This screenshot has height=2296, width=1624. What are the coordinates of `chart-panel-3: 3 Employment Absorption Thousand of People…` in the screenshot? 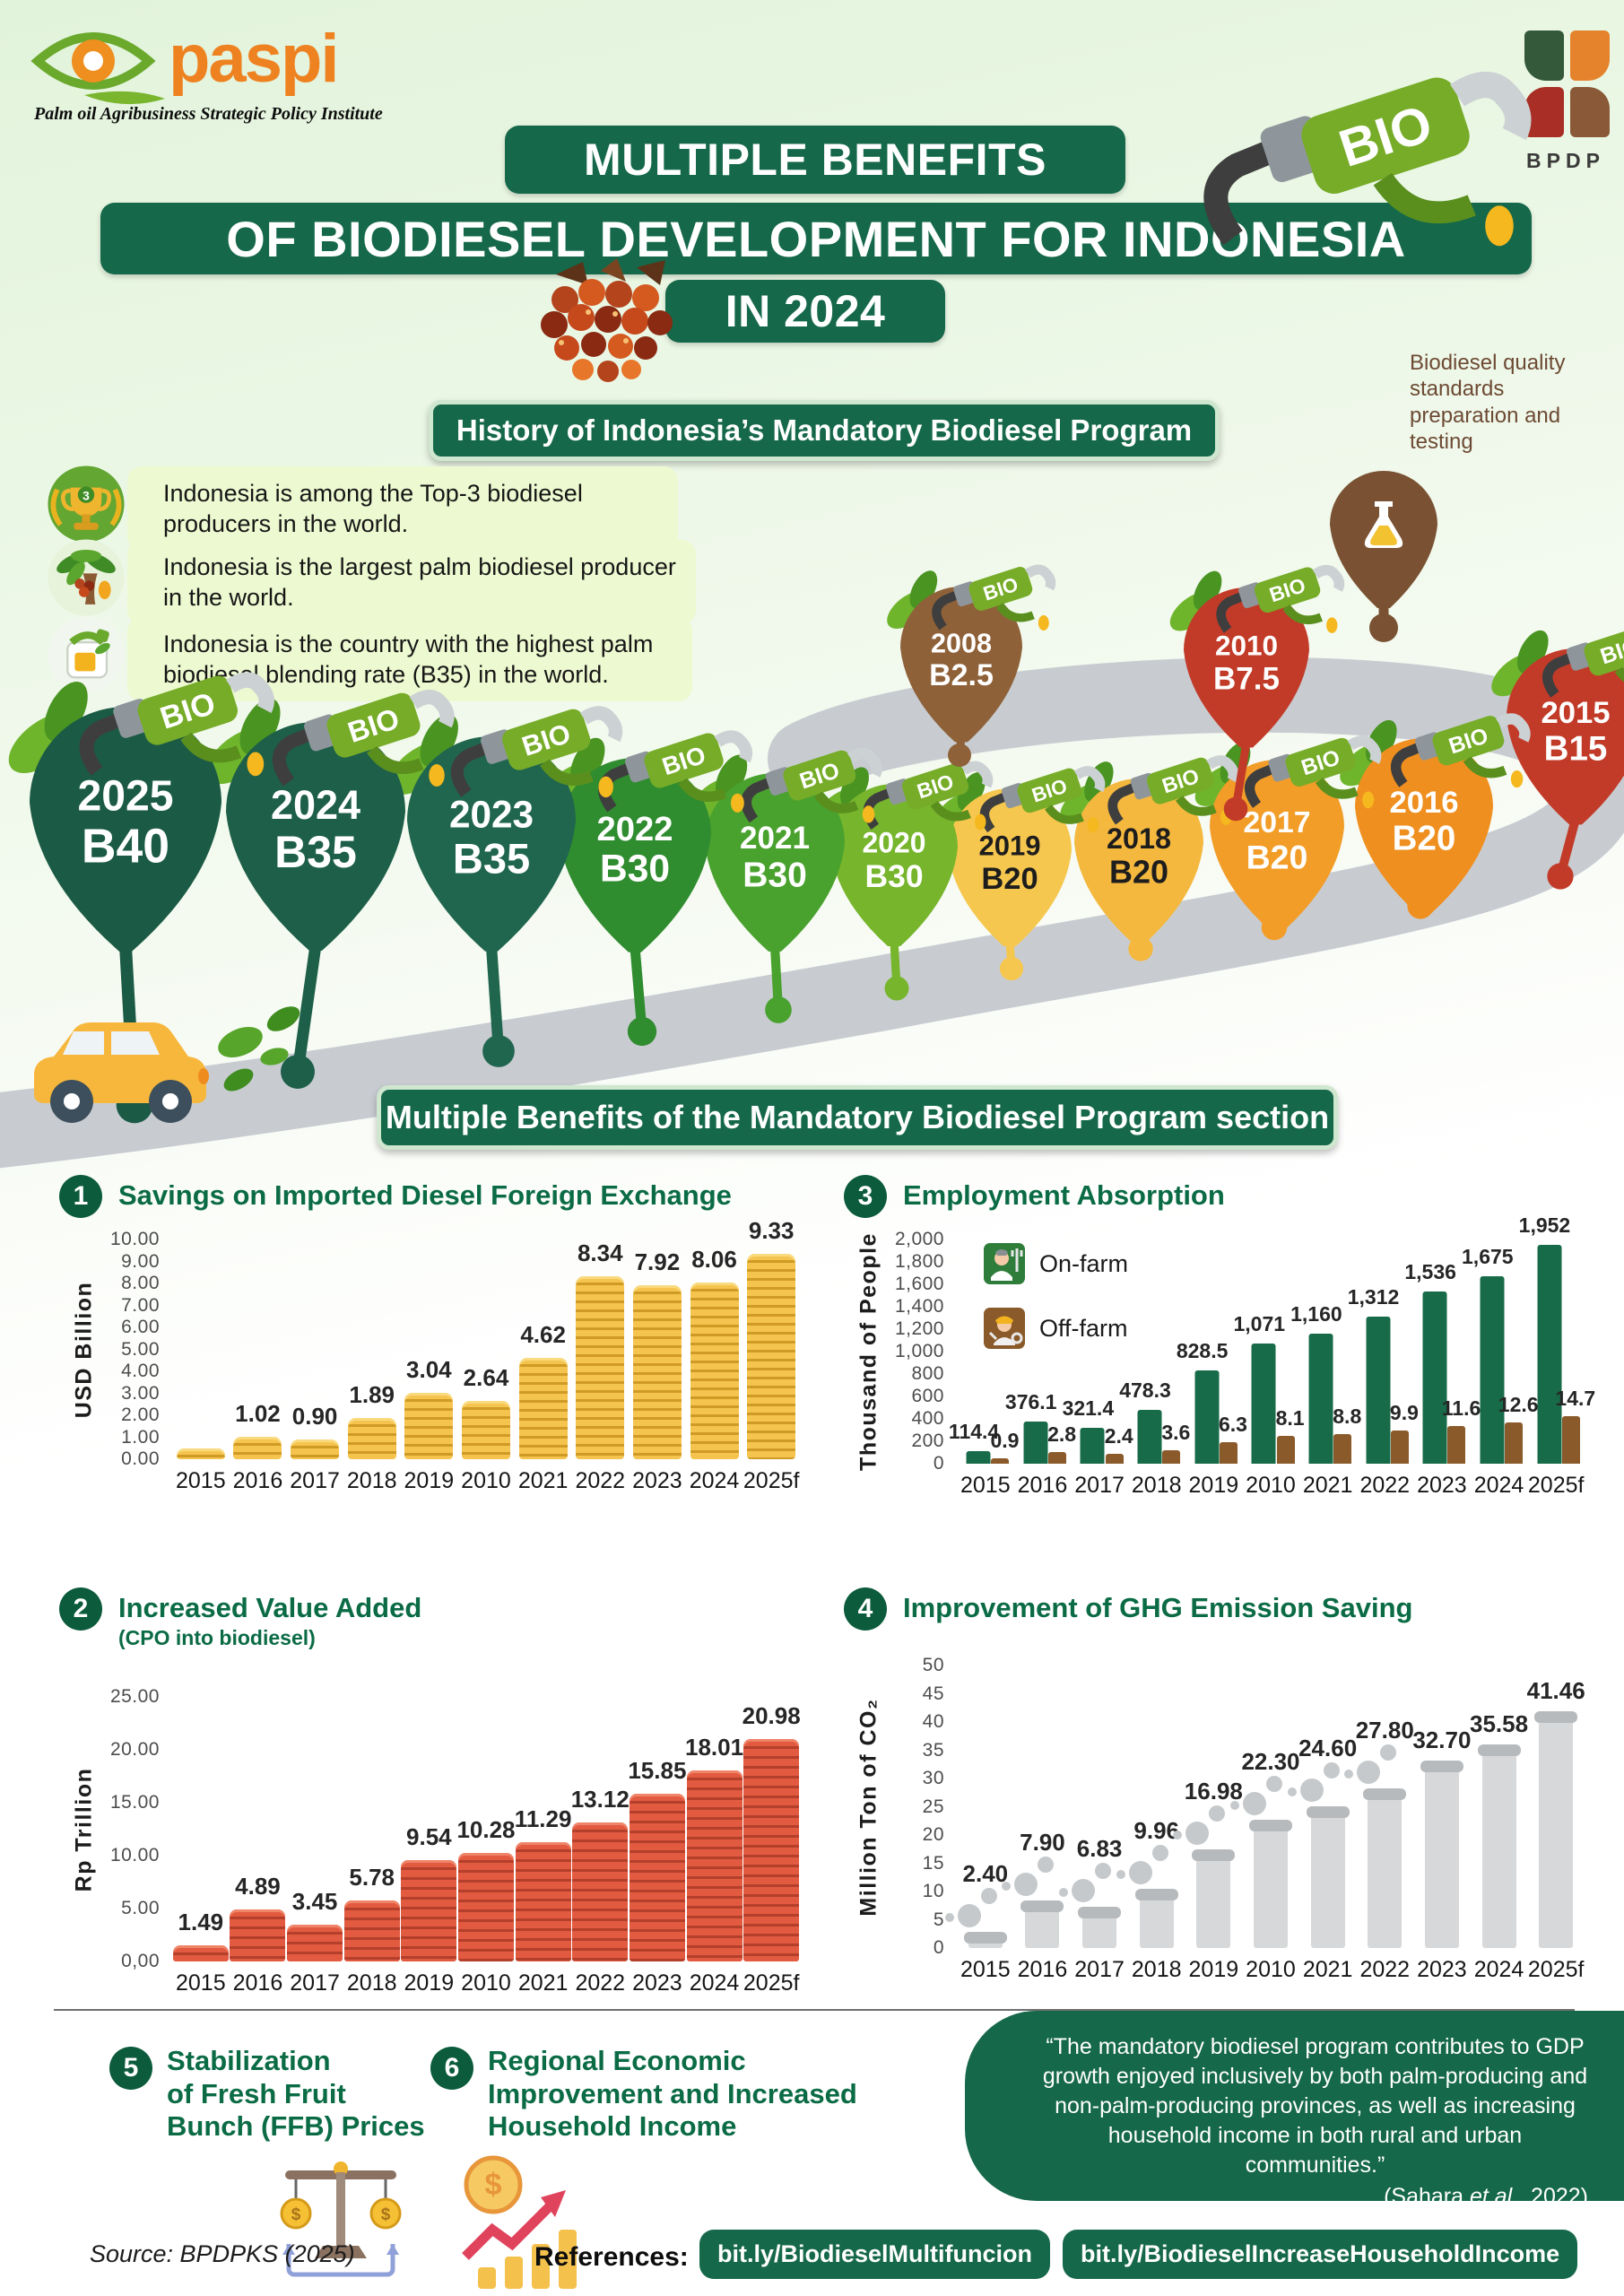 It's located at (1226, 1365).